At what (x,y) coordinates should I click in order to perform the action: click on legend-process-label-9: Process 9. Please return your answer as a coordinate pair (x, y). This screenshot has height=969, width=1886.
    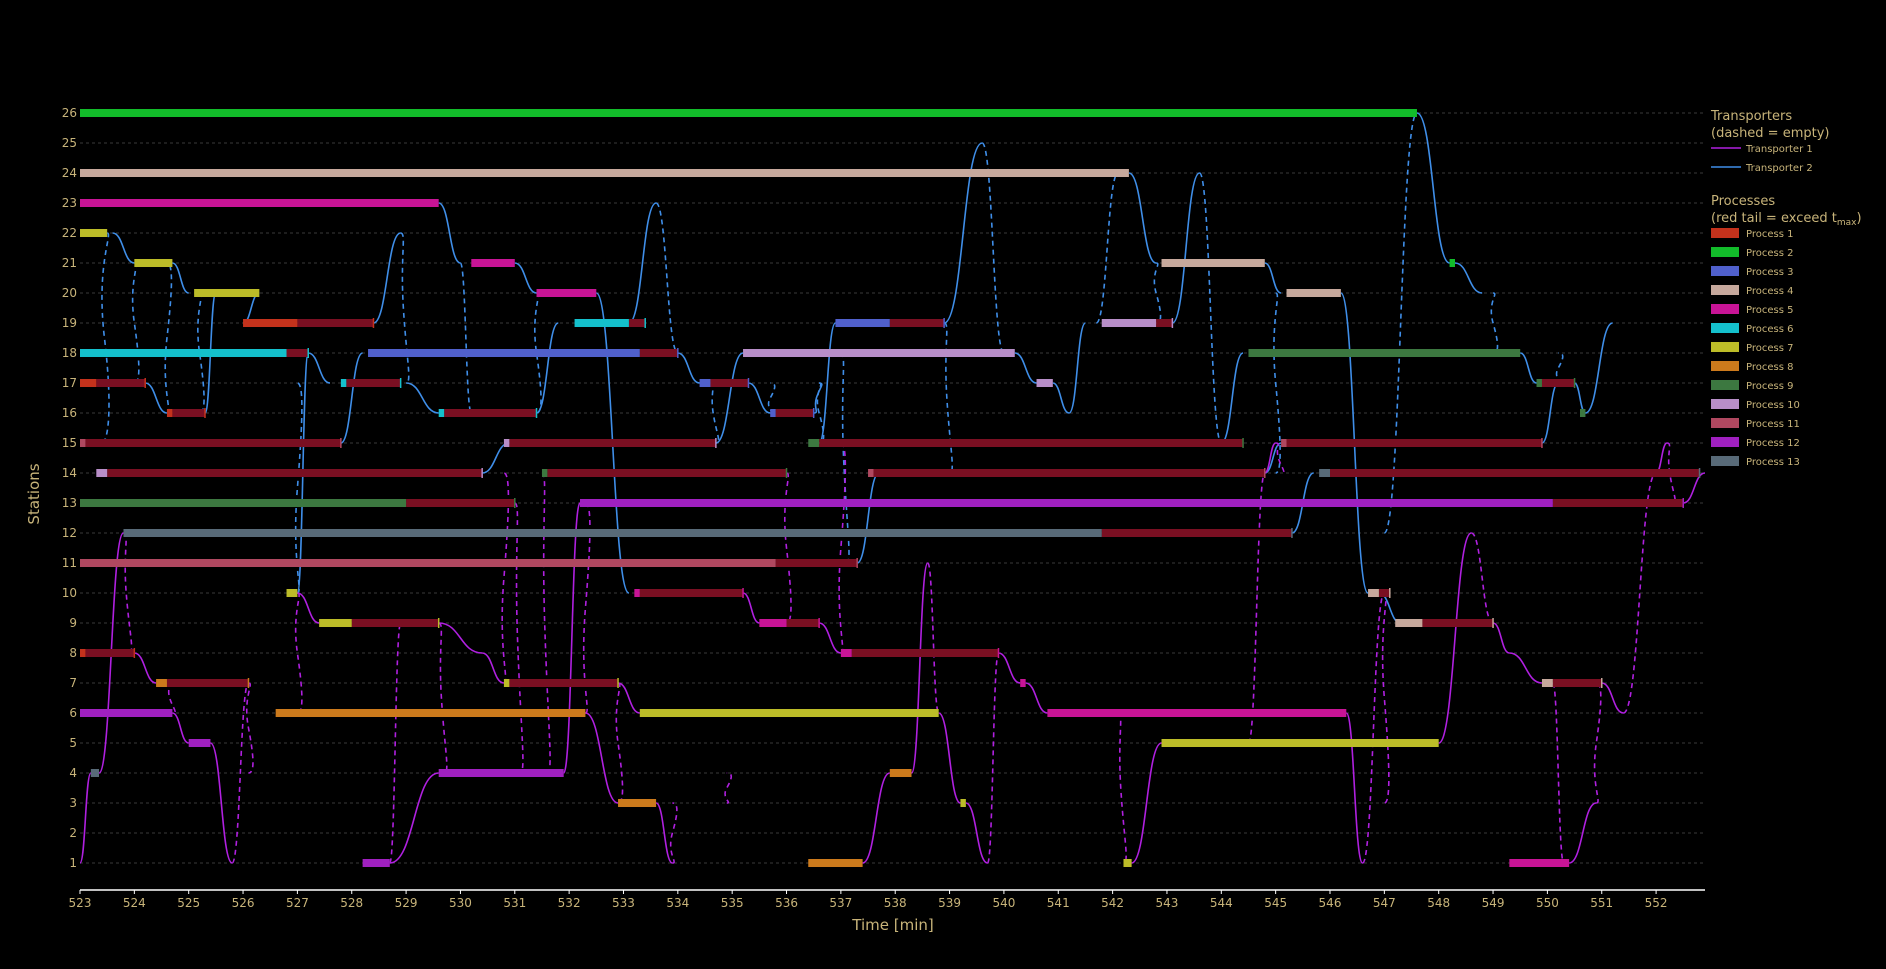
    Looking at the image, I should click on (1769, 386).